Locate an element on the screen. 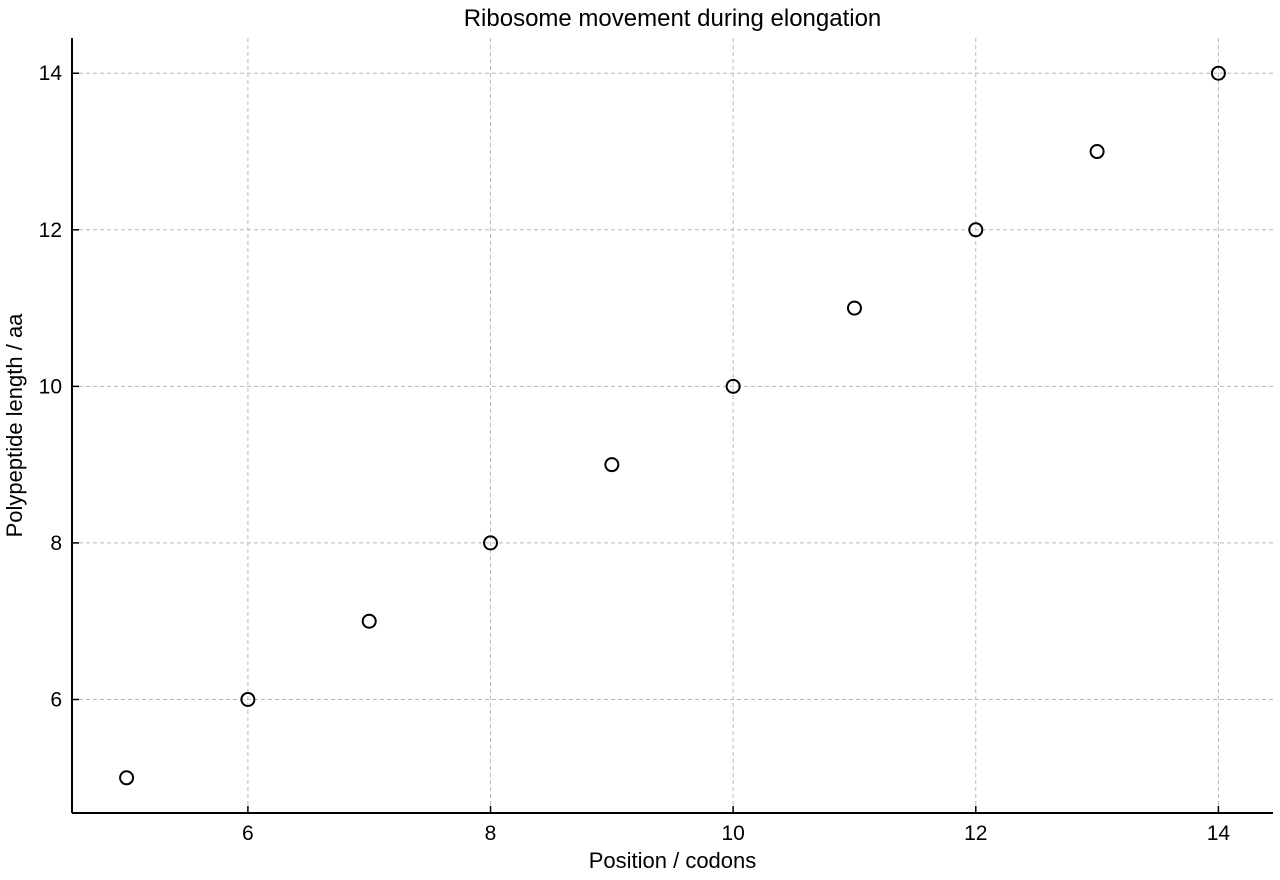 The image size is (1280, 880). x-tick-label: 6 is located at coordinates (248, 833).